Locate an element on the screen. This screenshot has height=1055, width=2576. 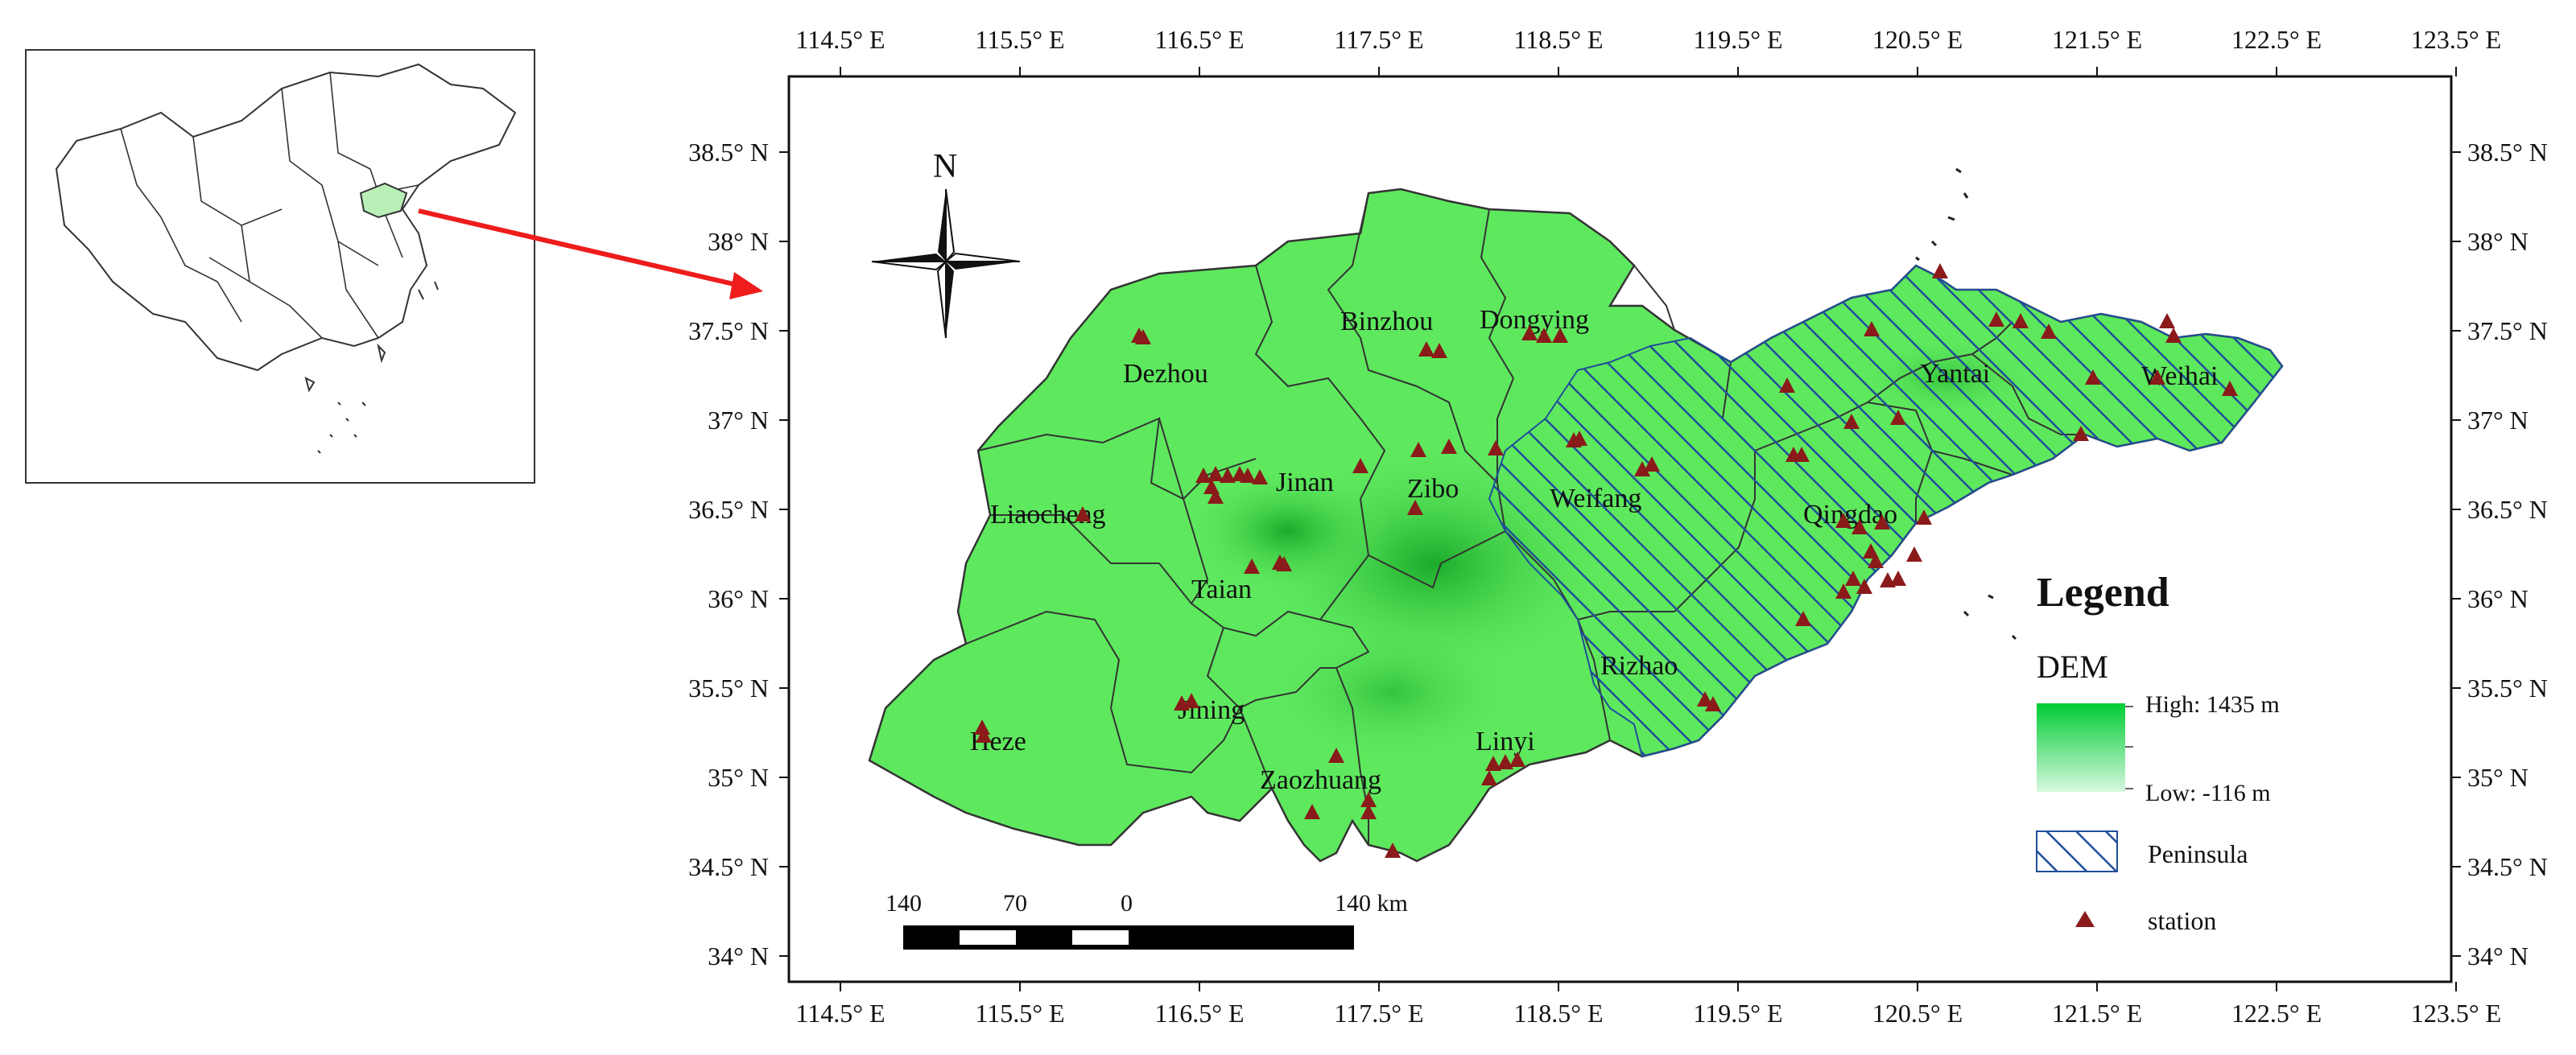
lon-tick-top-label: 114.5° E is located at coordinates (840, 39).